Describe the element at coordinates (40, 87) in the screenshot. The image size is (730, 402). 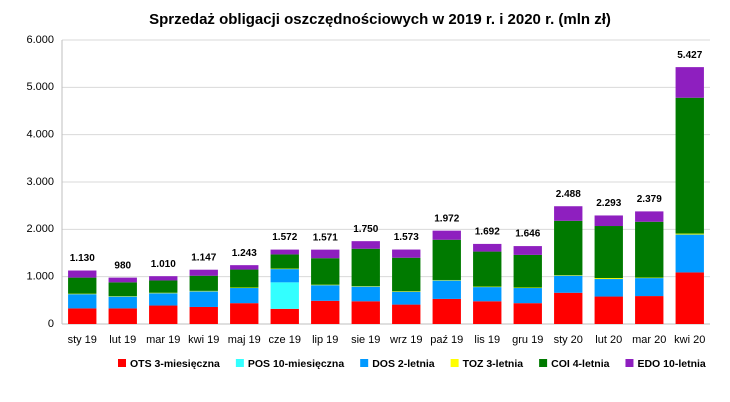
I see `y-tick-label: 5.000` at that location.